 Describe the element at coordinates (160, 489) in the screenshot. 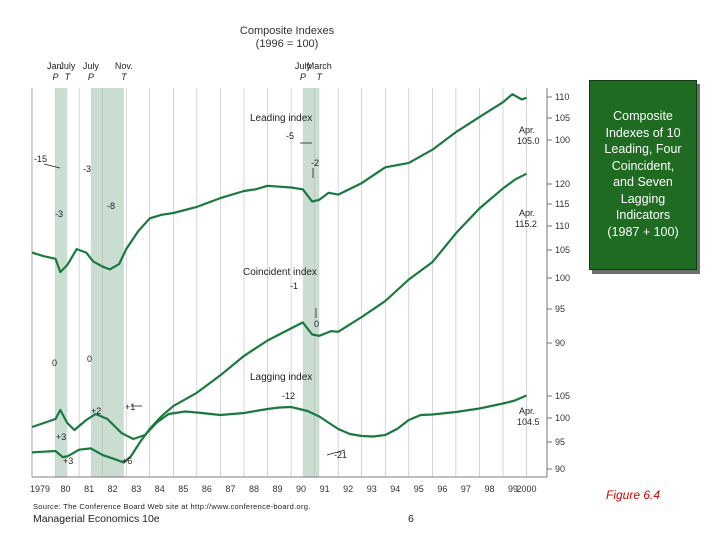

I see `x-tick-label-84: 84` at that location.